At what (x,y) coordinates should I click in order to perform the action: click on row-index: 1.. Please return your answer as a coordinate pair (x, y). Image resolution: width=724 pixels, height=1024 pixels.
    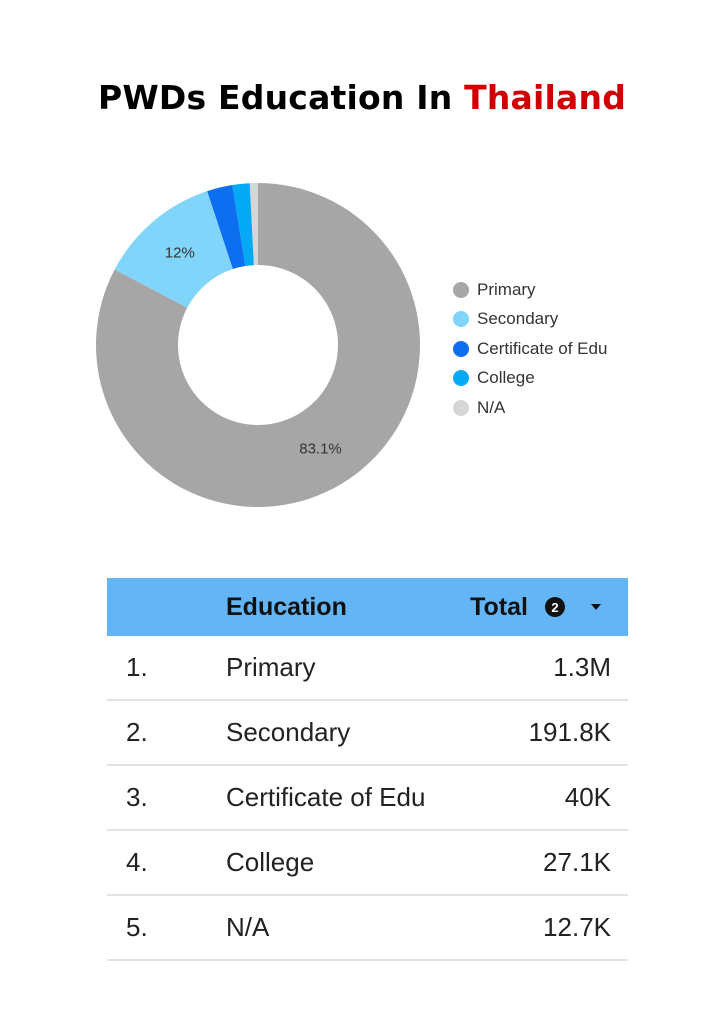
    Looking at the image, I should click on (137, 667).